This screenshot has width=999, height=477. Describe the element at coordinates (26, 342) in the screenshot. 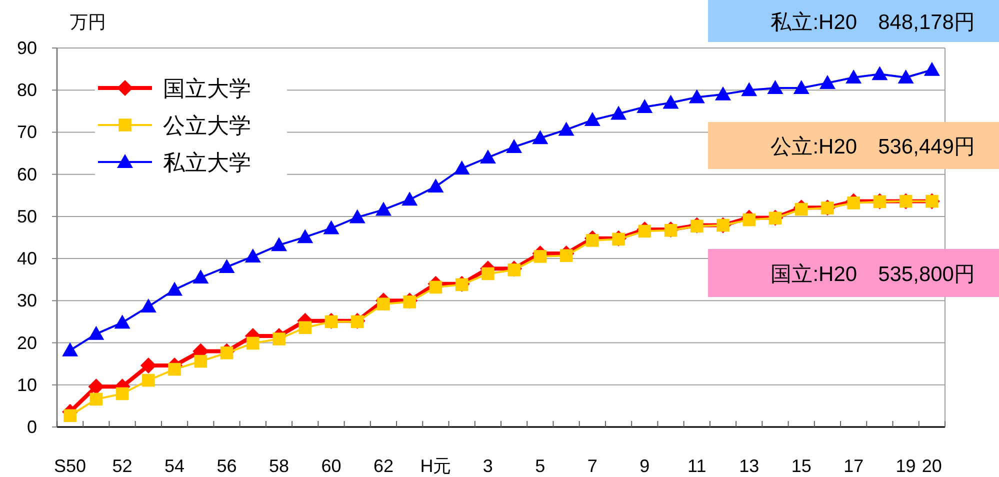

I see `y-tick-label: 20` at that location.